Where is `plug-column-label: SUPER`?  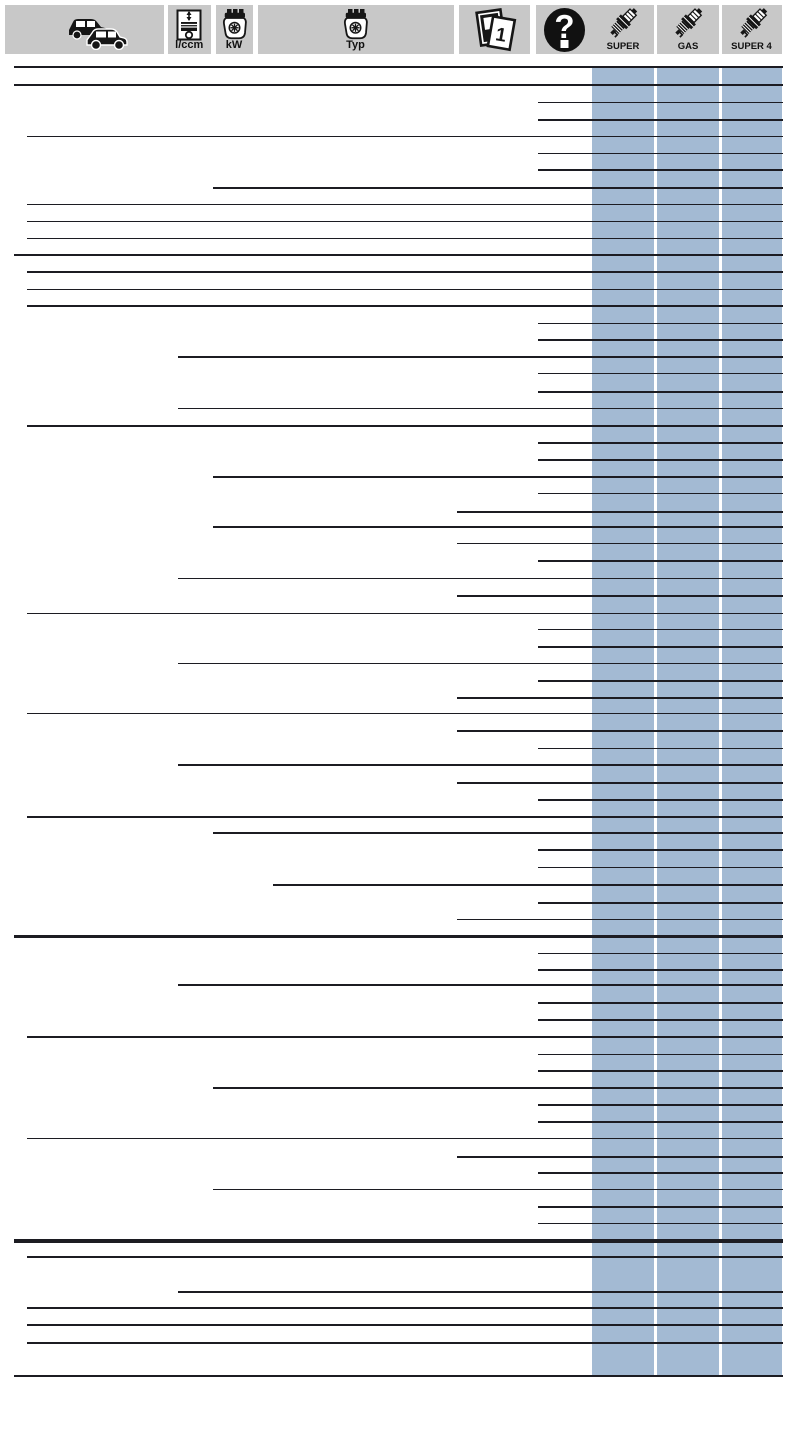 plug-column-label: SUPER is located at coordinates (623, 46).